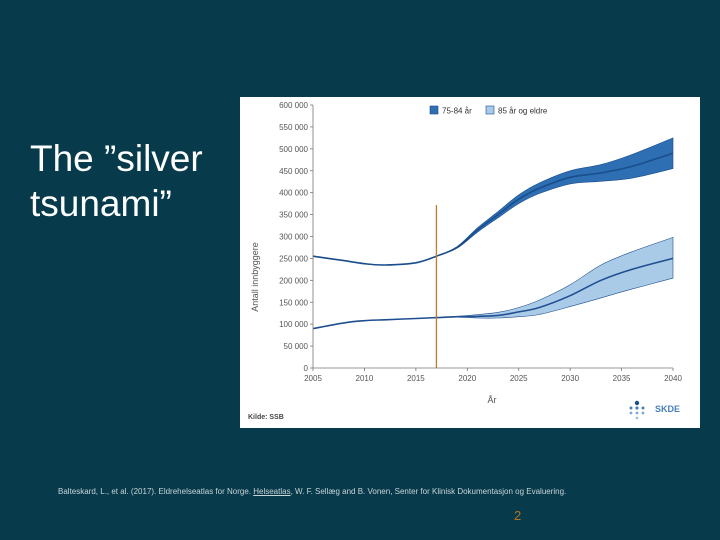 The image size is (720, 540). Describe the element at coordinates (293, 193) in the screenshot. I see `y-tick-label: 400 000` at that location.